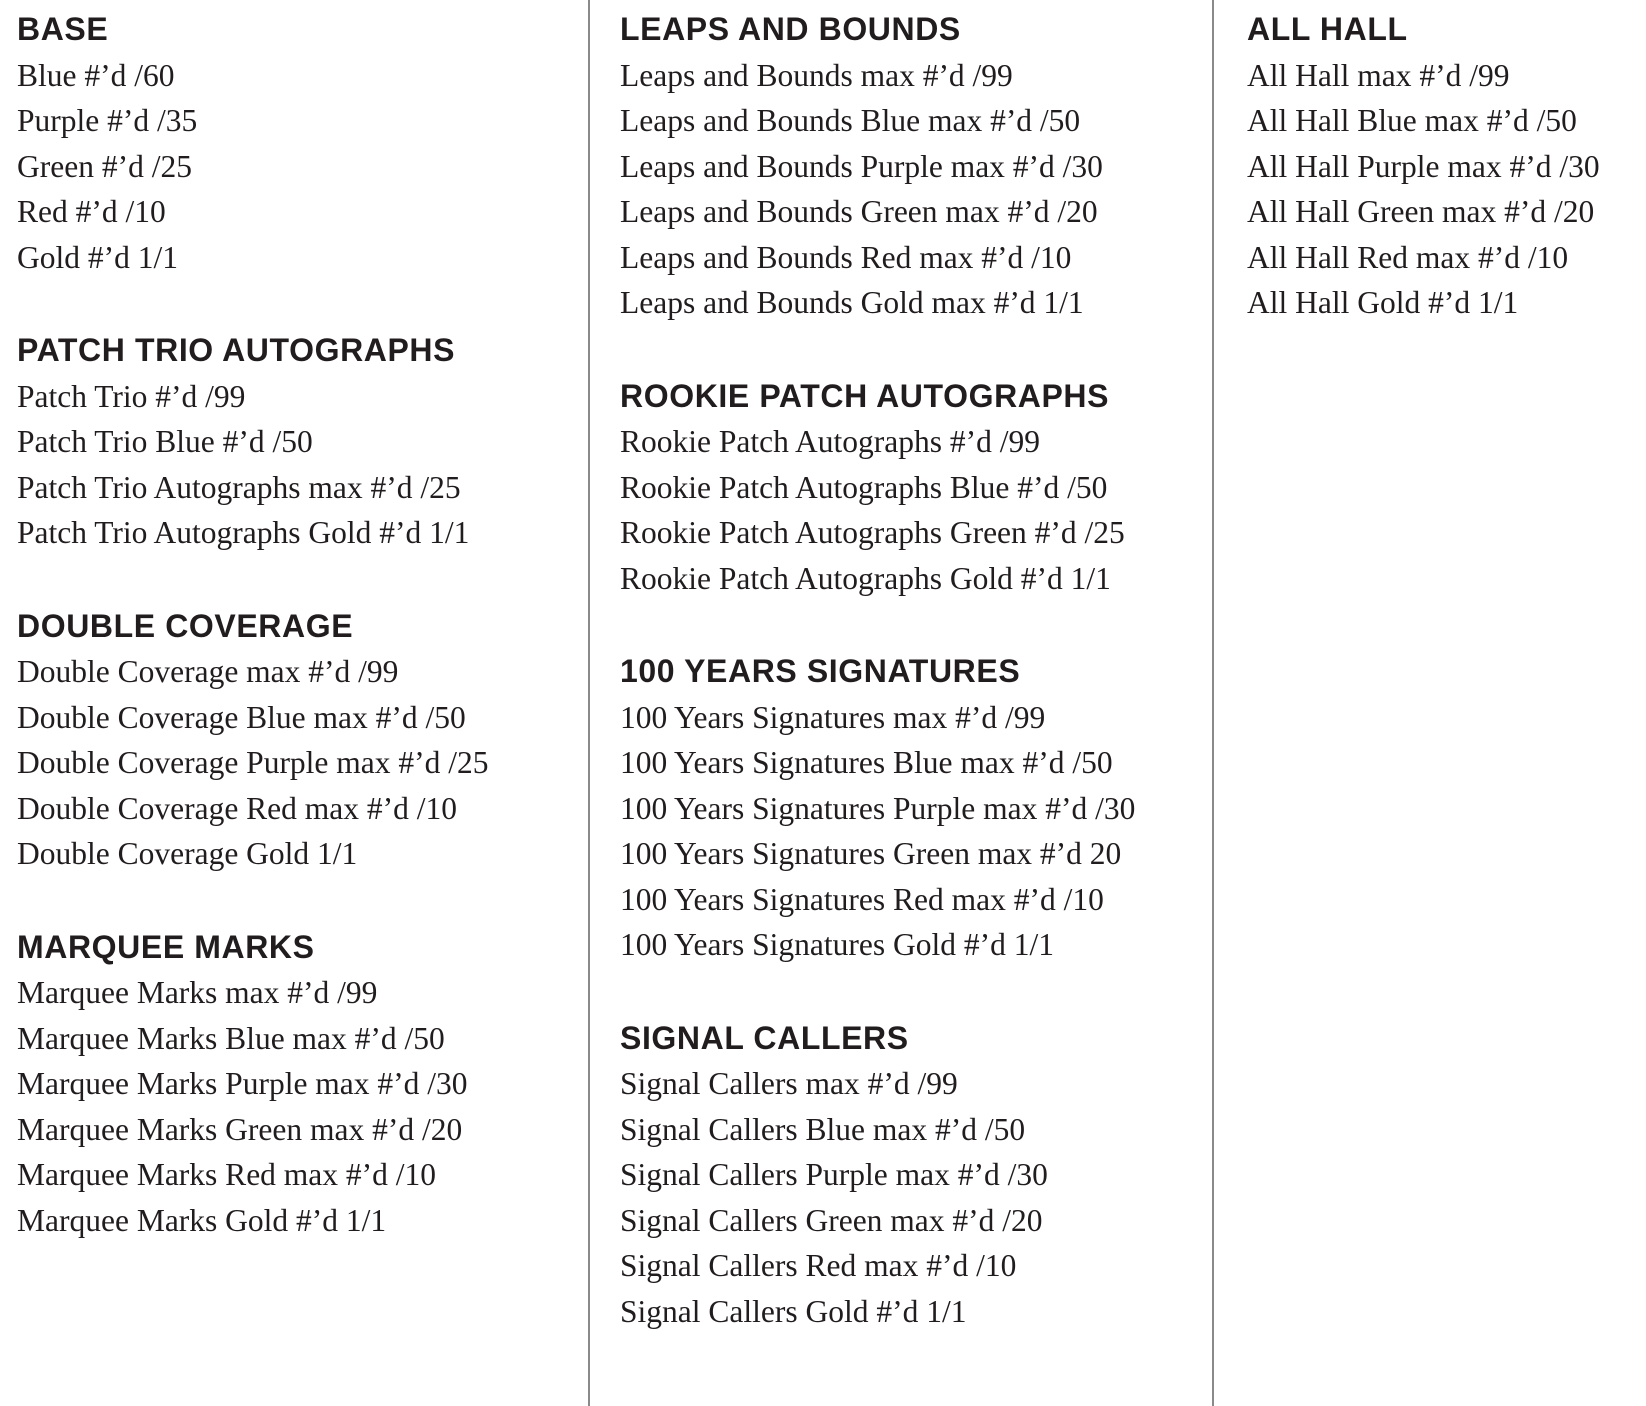  I want to click on section-title: 100 YEARS SIGNATURES, so click(820, 671).